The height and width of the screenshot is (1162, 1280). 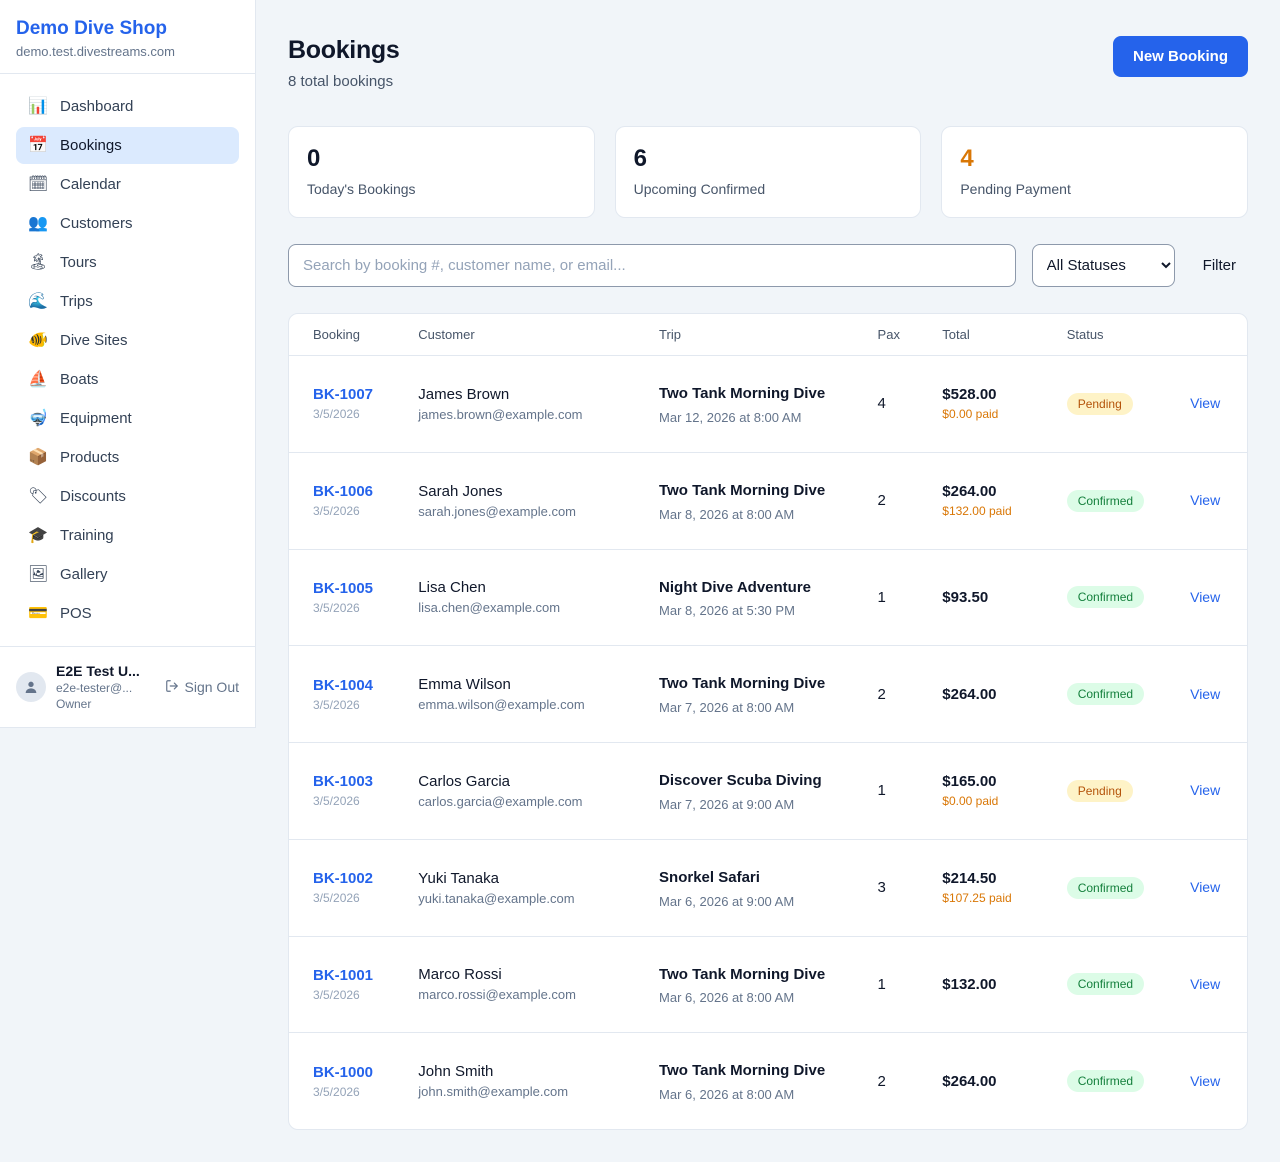 What do you see at coordinates (464, 781) in the screenshot?
I see `customer-name: Carlos Garcia` at bounding box center [464, 781].